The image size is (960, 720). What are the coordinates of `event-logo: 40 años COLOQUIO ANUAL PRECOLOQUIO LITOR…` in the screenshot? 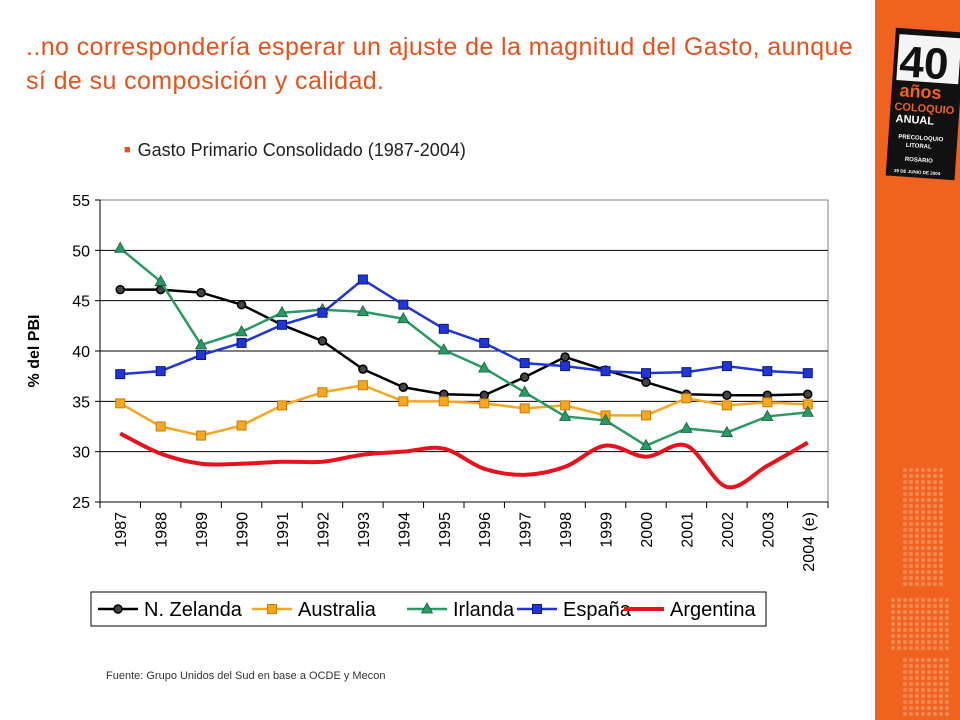 It's located at (922, 371).